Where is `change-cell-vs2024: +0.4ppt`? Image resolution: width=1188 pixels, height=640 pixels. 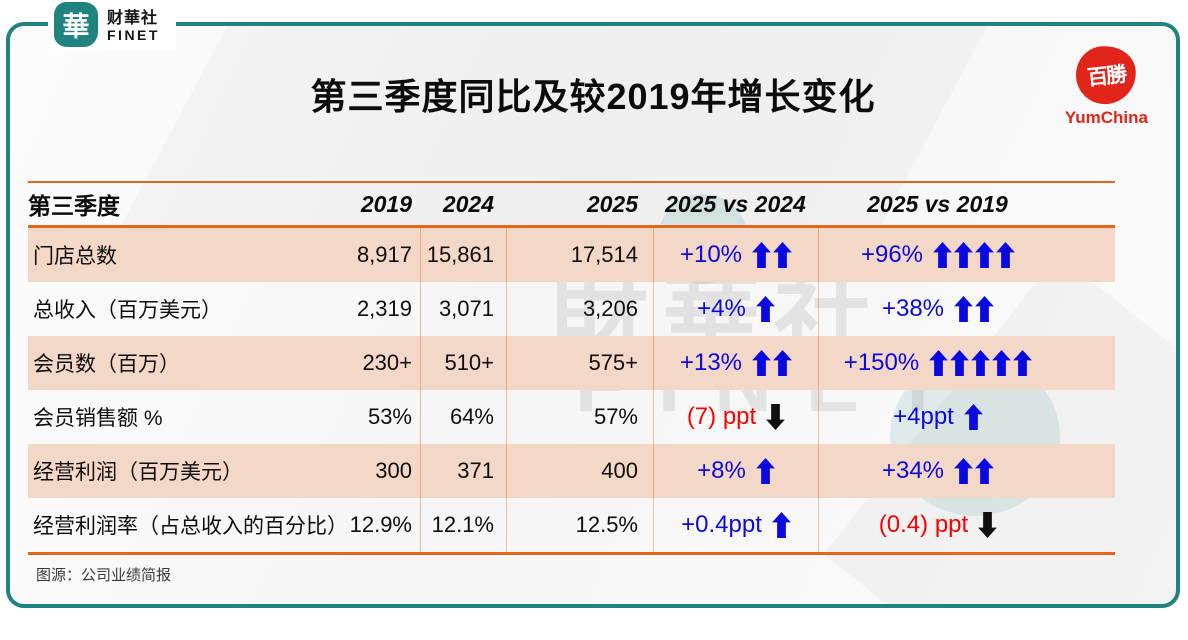 change-cell-vs2024: +0.4ppt is located at coordinates (735, 525).